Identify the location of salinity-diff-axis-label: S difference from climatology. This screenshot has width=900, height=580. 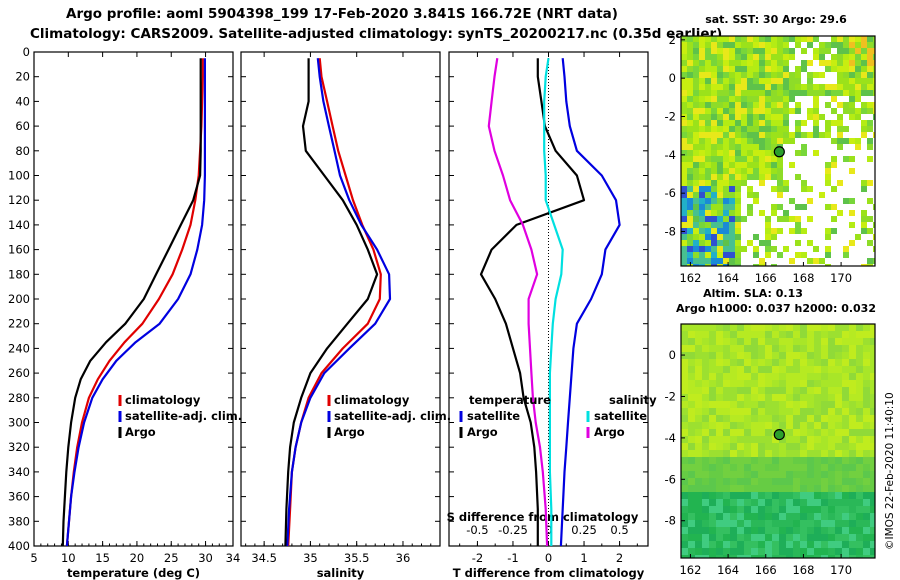
(543, 517).